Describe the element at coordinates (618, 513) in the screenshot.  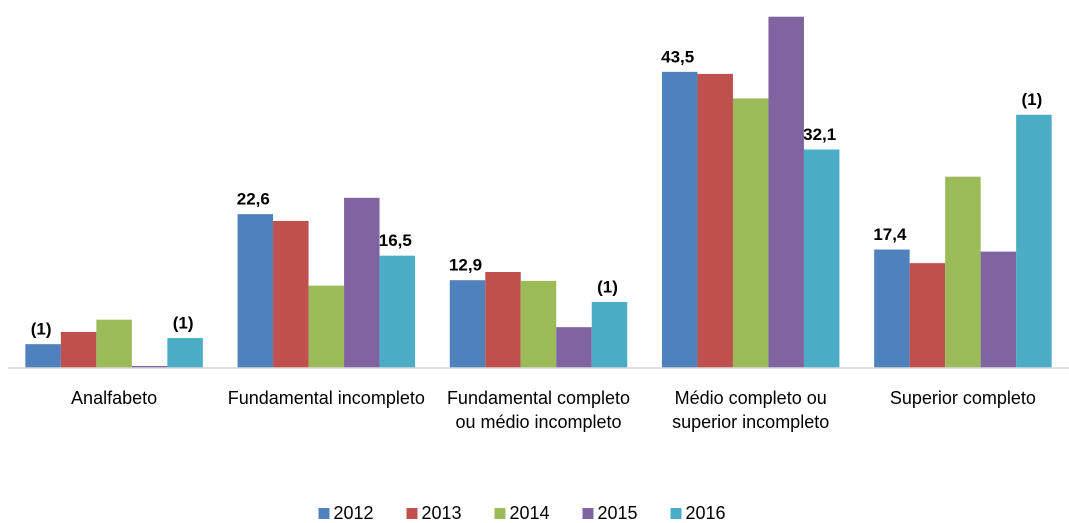
I see `legend-label: 2015` at that location.